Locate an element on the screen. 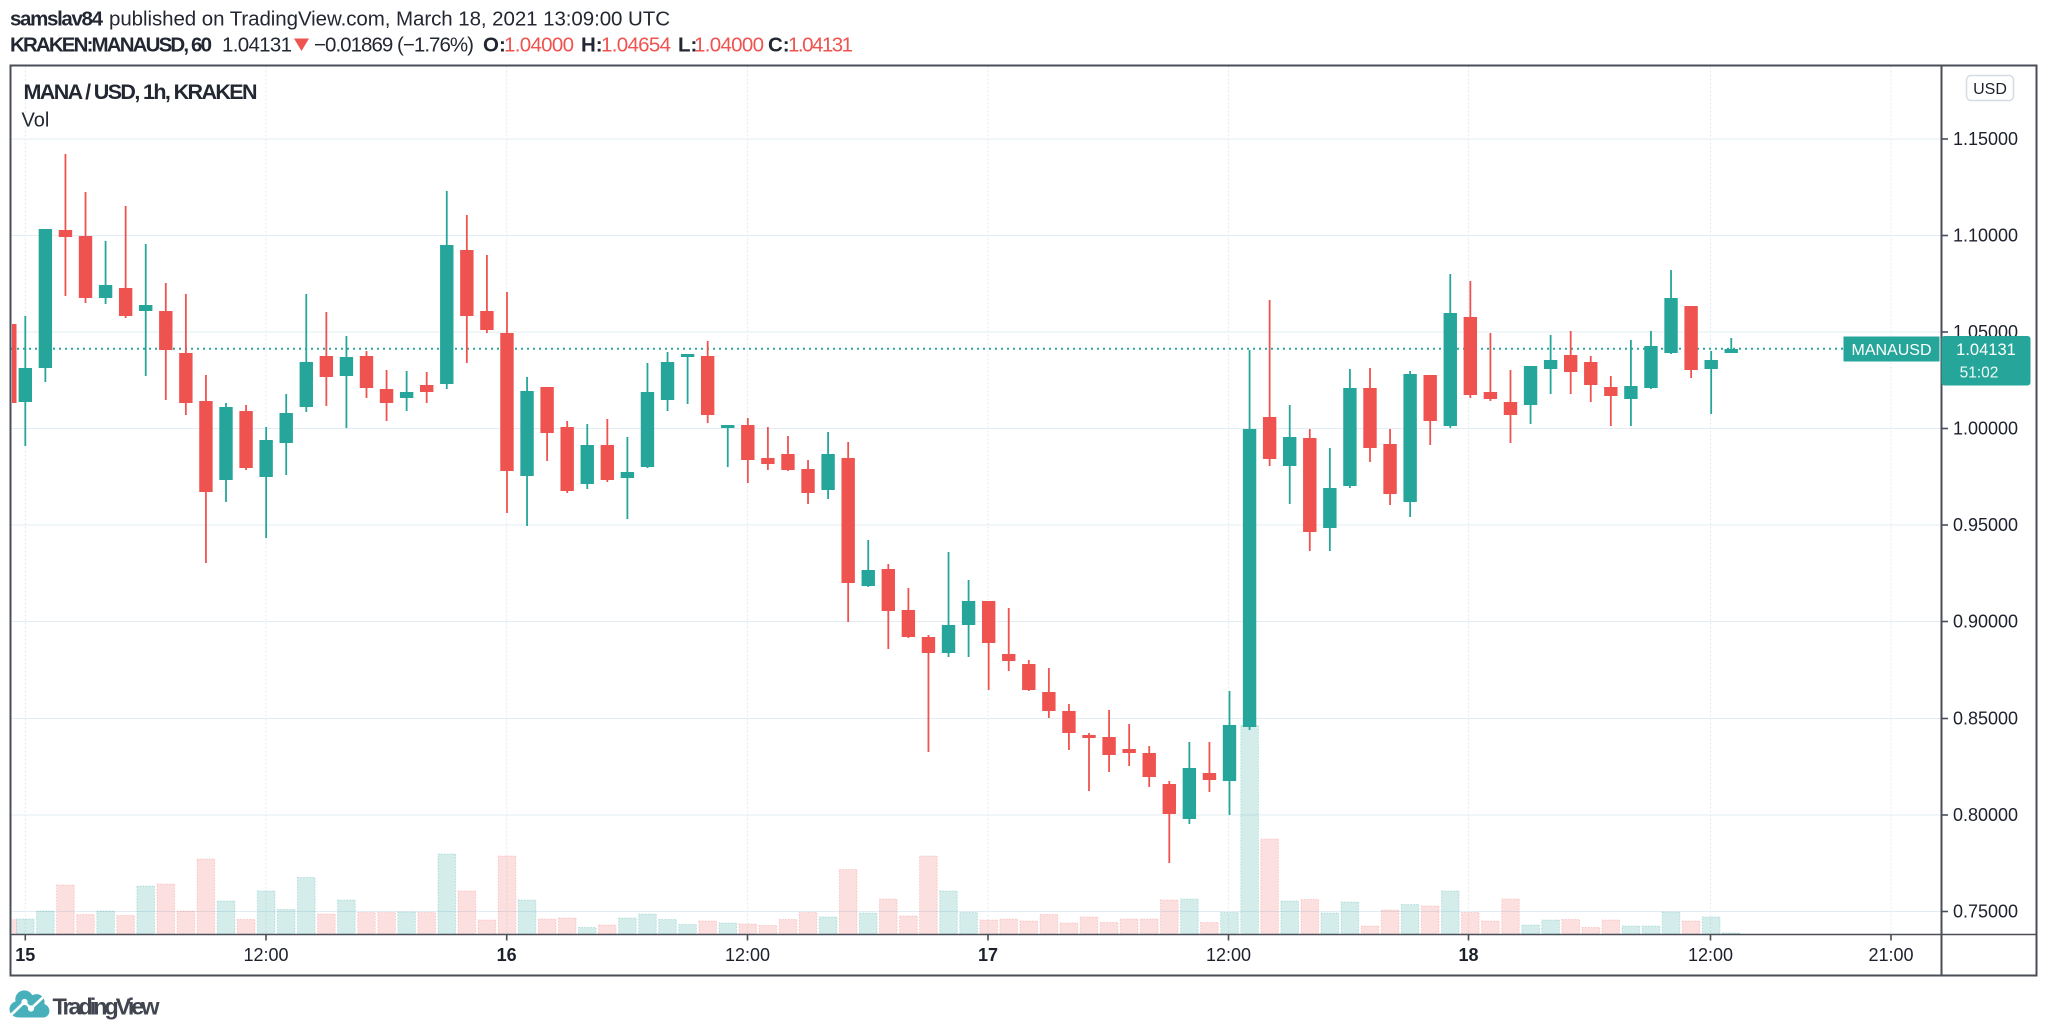 The height and width of the screenshot is (1032, 2048). svg-text: L: is located at coordinates (687, 45).